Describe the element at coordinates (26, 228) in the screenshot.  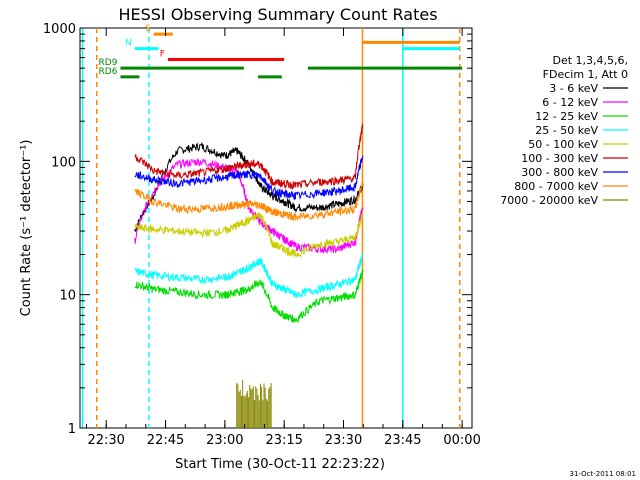
I see `y-axis-label: Count Rate (s⁻¹ detector⁻¹)` at that location.